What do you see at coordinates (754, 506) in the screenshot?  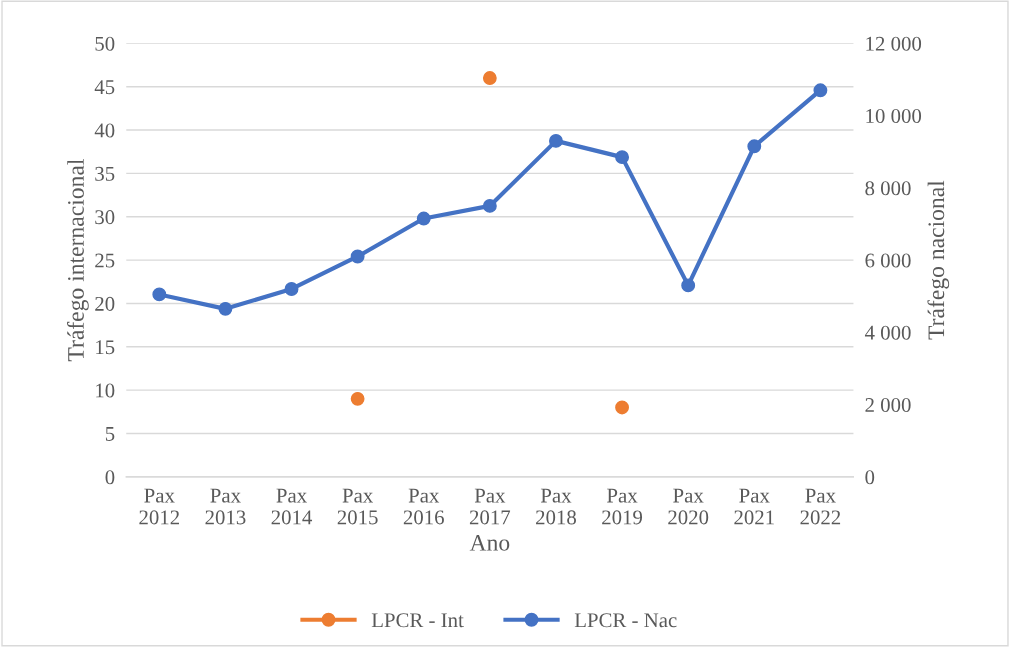 I see `x-tick-label: Pax 2021` at bounding box center [754, 506].